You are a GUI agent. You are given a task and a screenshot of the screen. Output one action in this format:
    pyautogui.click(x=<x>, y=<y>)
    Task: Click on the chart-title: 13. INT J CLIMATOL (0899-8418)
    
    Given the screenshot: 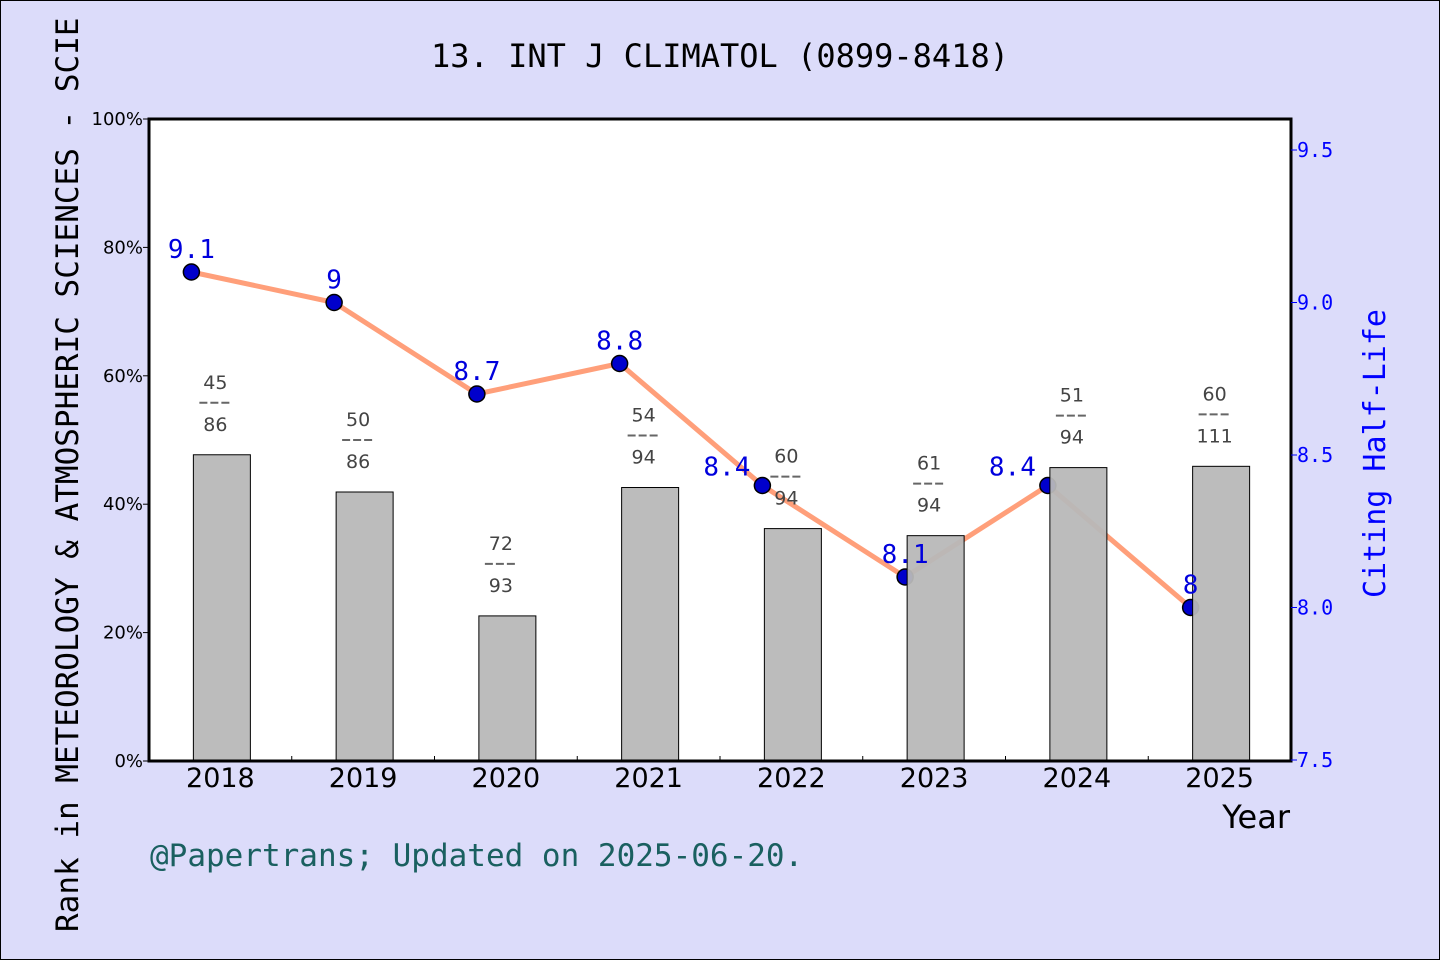 What is the action you would take?
    pyautogui.click(x=720, y=56)
    